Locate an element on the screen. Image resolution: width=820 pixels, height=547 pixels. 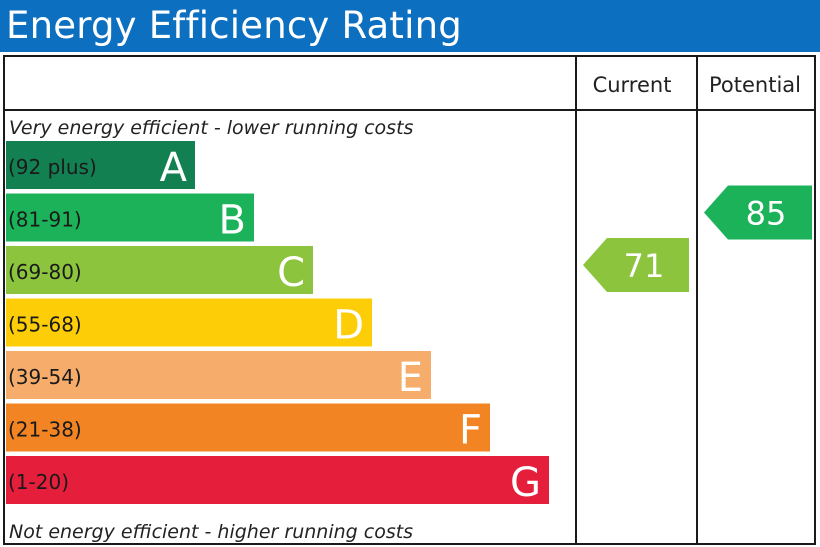
band-range-label: (69-80) is located at coordinates (45, 272).